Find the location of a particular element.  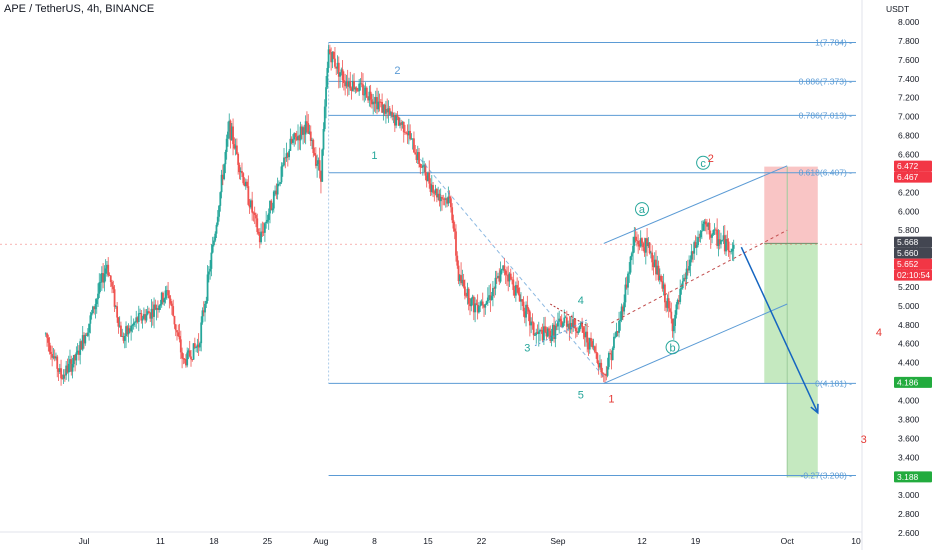

x-tick-label: Aug is located at coordinates (320, 541).